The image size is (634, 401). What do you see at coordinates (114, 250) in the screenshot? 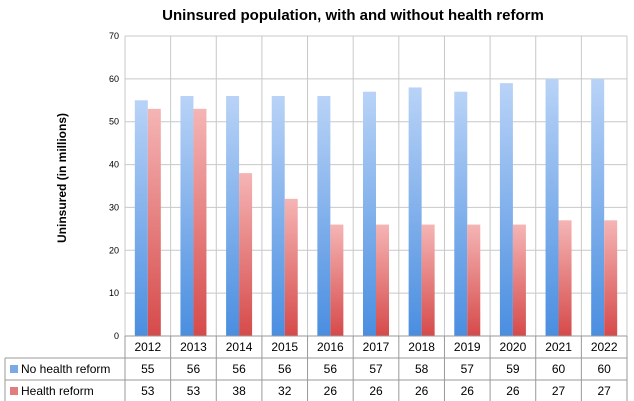
I see `y-tick-label: 20` at bounding box center [114, 250].